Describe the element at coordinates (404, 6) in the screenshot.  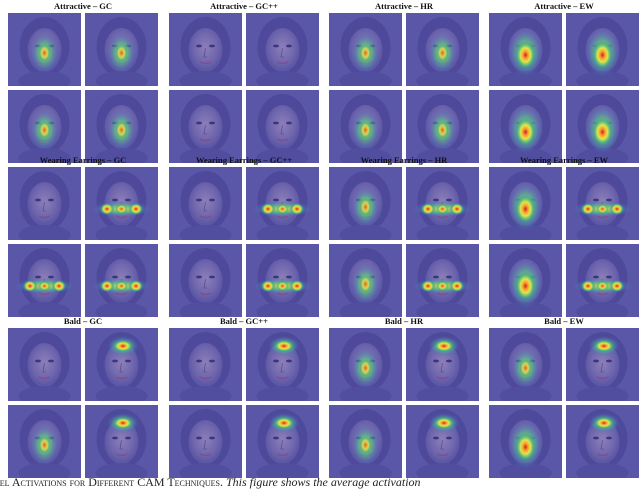
I see `panel-group-title: Attractive – HR` at that location.